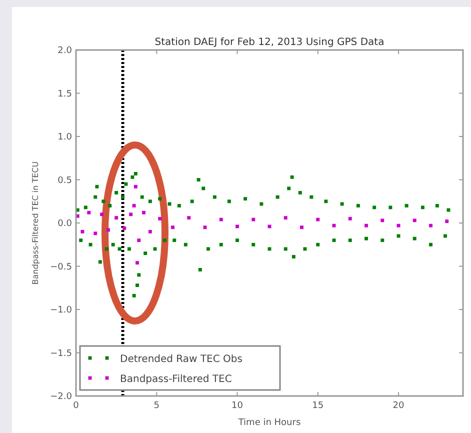 This screenshot has height=433, width=471. Describe the element at coordinates (318, 406) in the screenshot. I see `x-tick-label: 15` at that location.